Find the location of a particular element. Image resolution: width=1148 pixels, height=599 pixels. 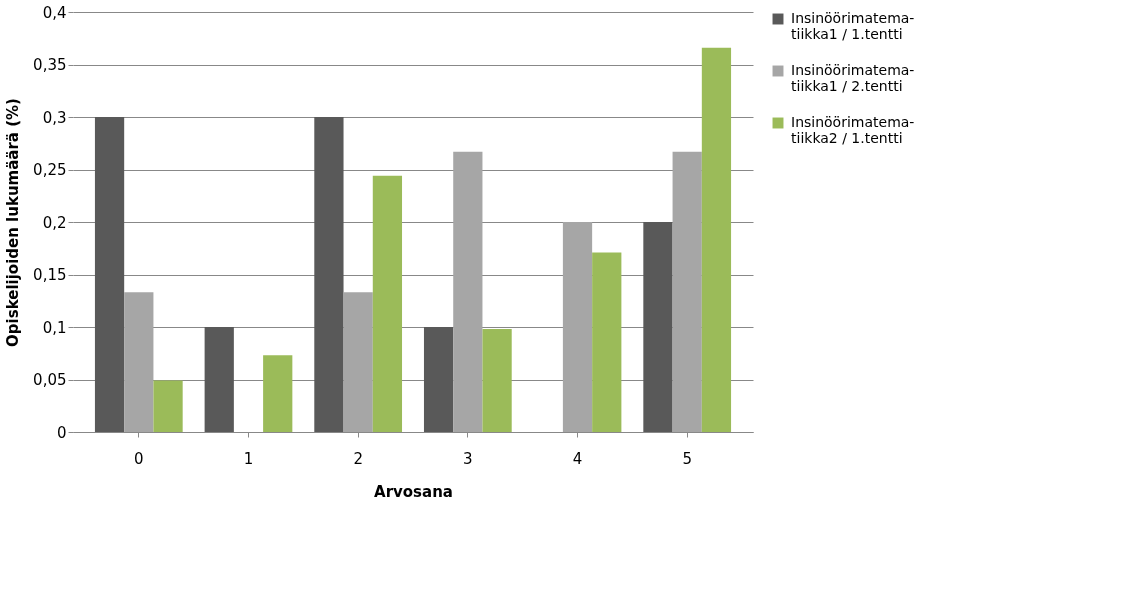

y-tick-label: 0,2 is located at coordinates (54, 222).